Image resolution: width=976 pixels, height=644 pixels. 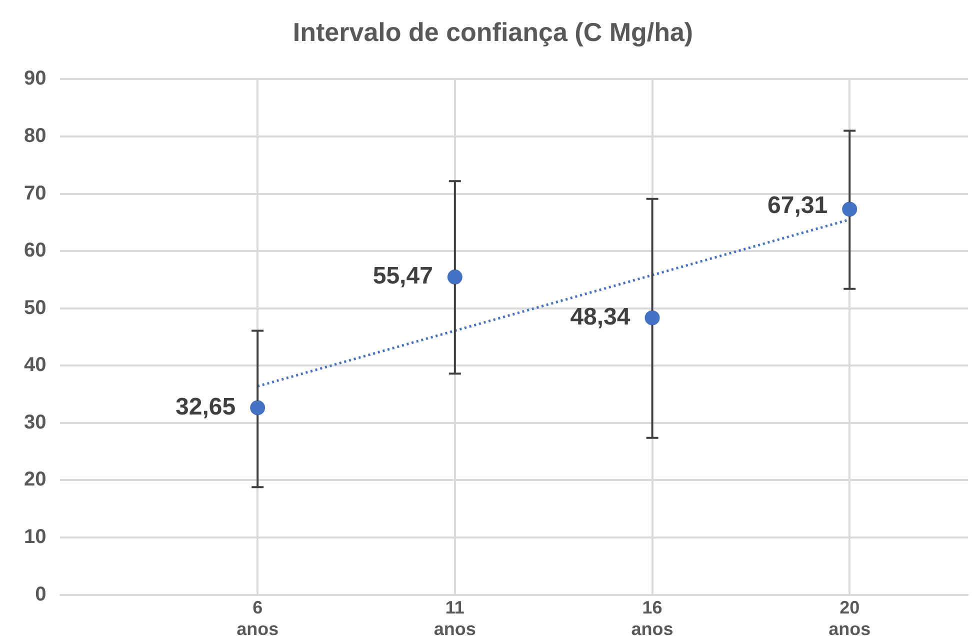 I want to click on x-tick-label: 16 anos, so click(x=652, y=619).